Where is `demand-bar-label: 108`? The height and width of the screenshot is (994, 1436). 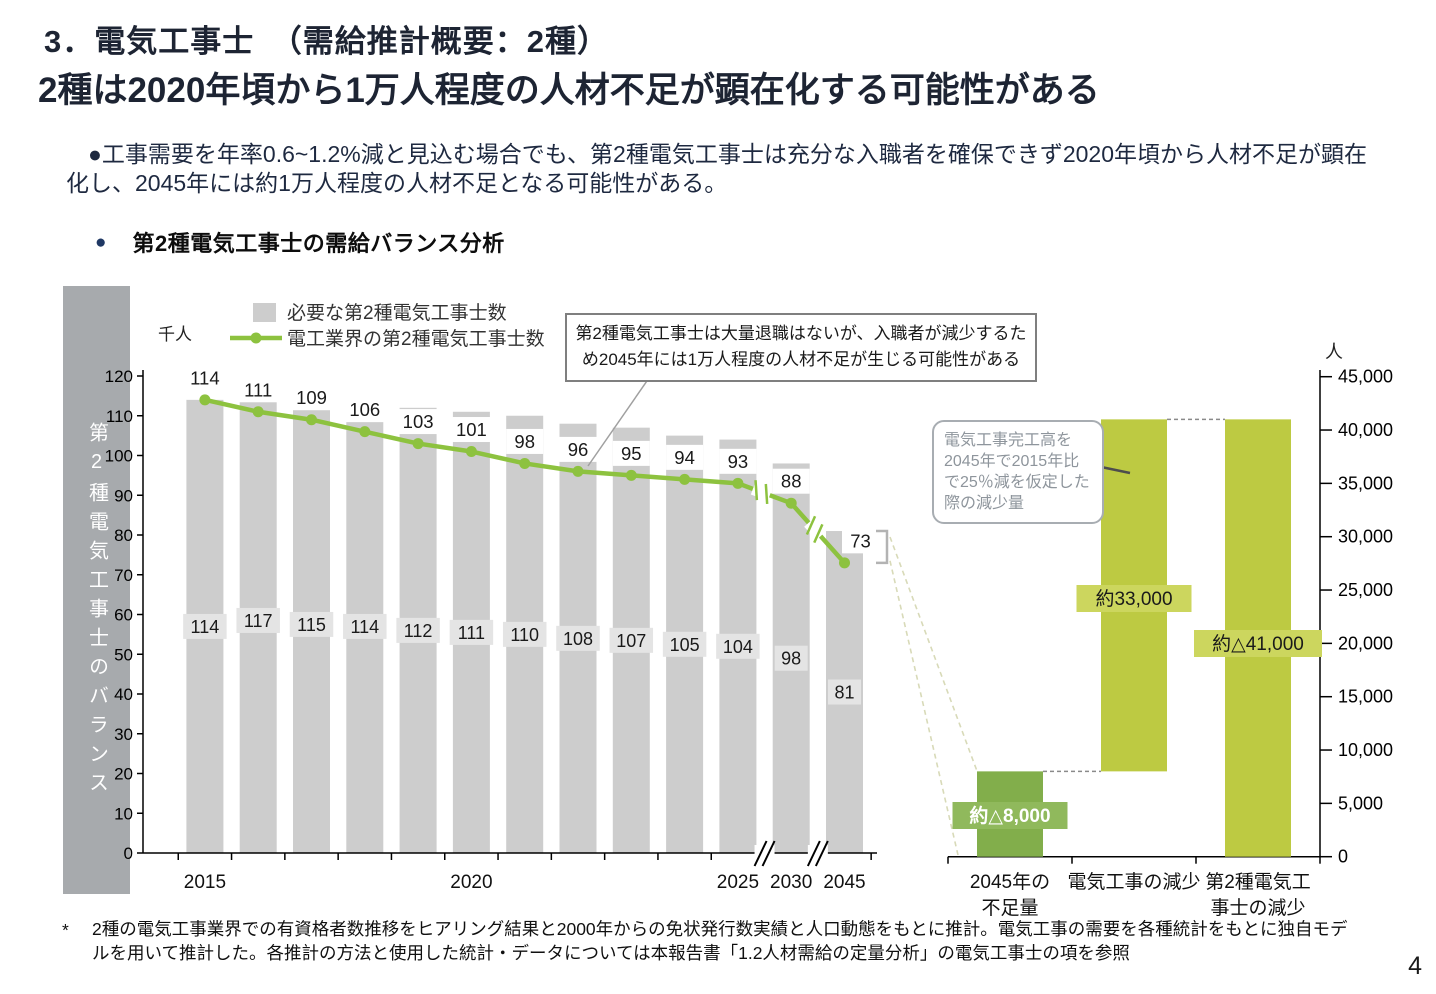
demand-bar-label: 108 is located at coordinates (578, 639).